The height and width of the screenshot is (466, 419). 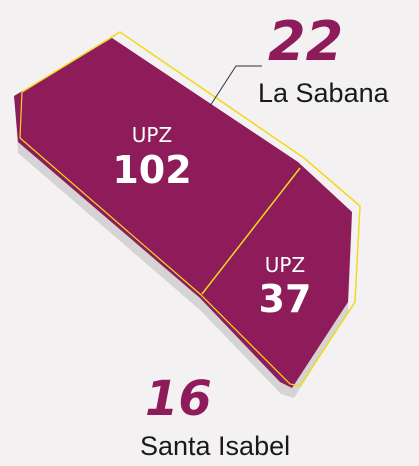 What do you see at coordinates (324, 93) in the screenshot?
I see `callout-name: La Sabana` at bounding box center [324, 93].